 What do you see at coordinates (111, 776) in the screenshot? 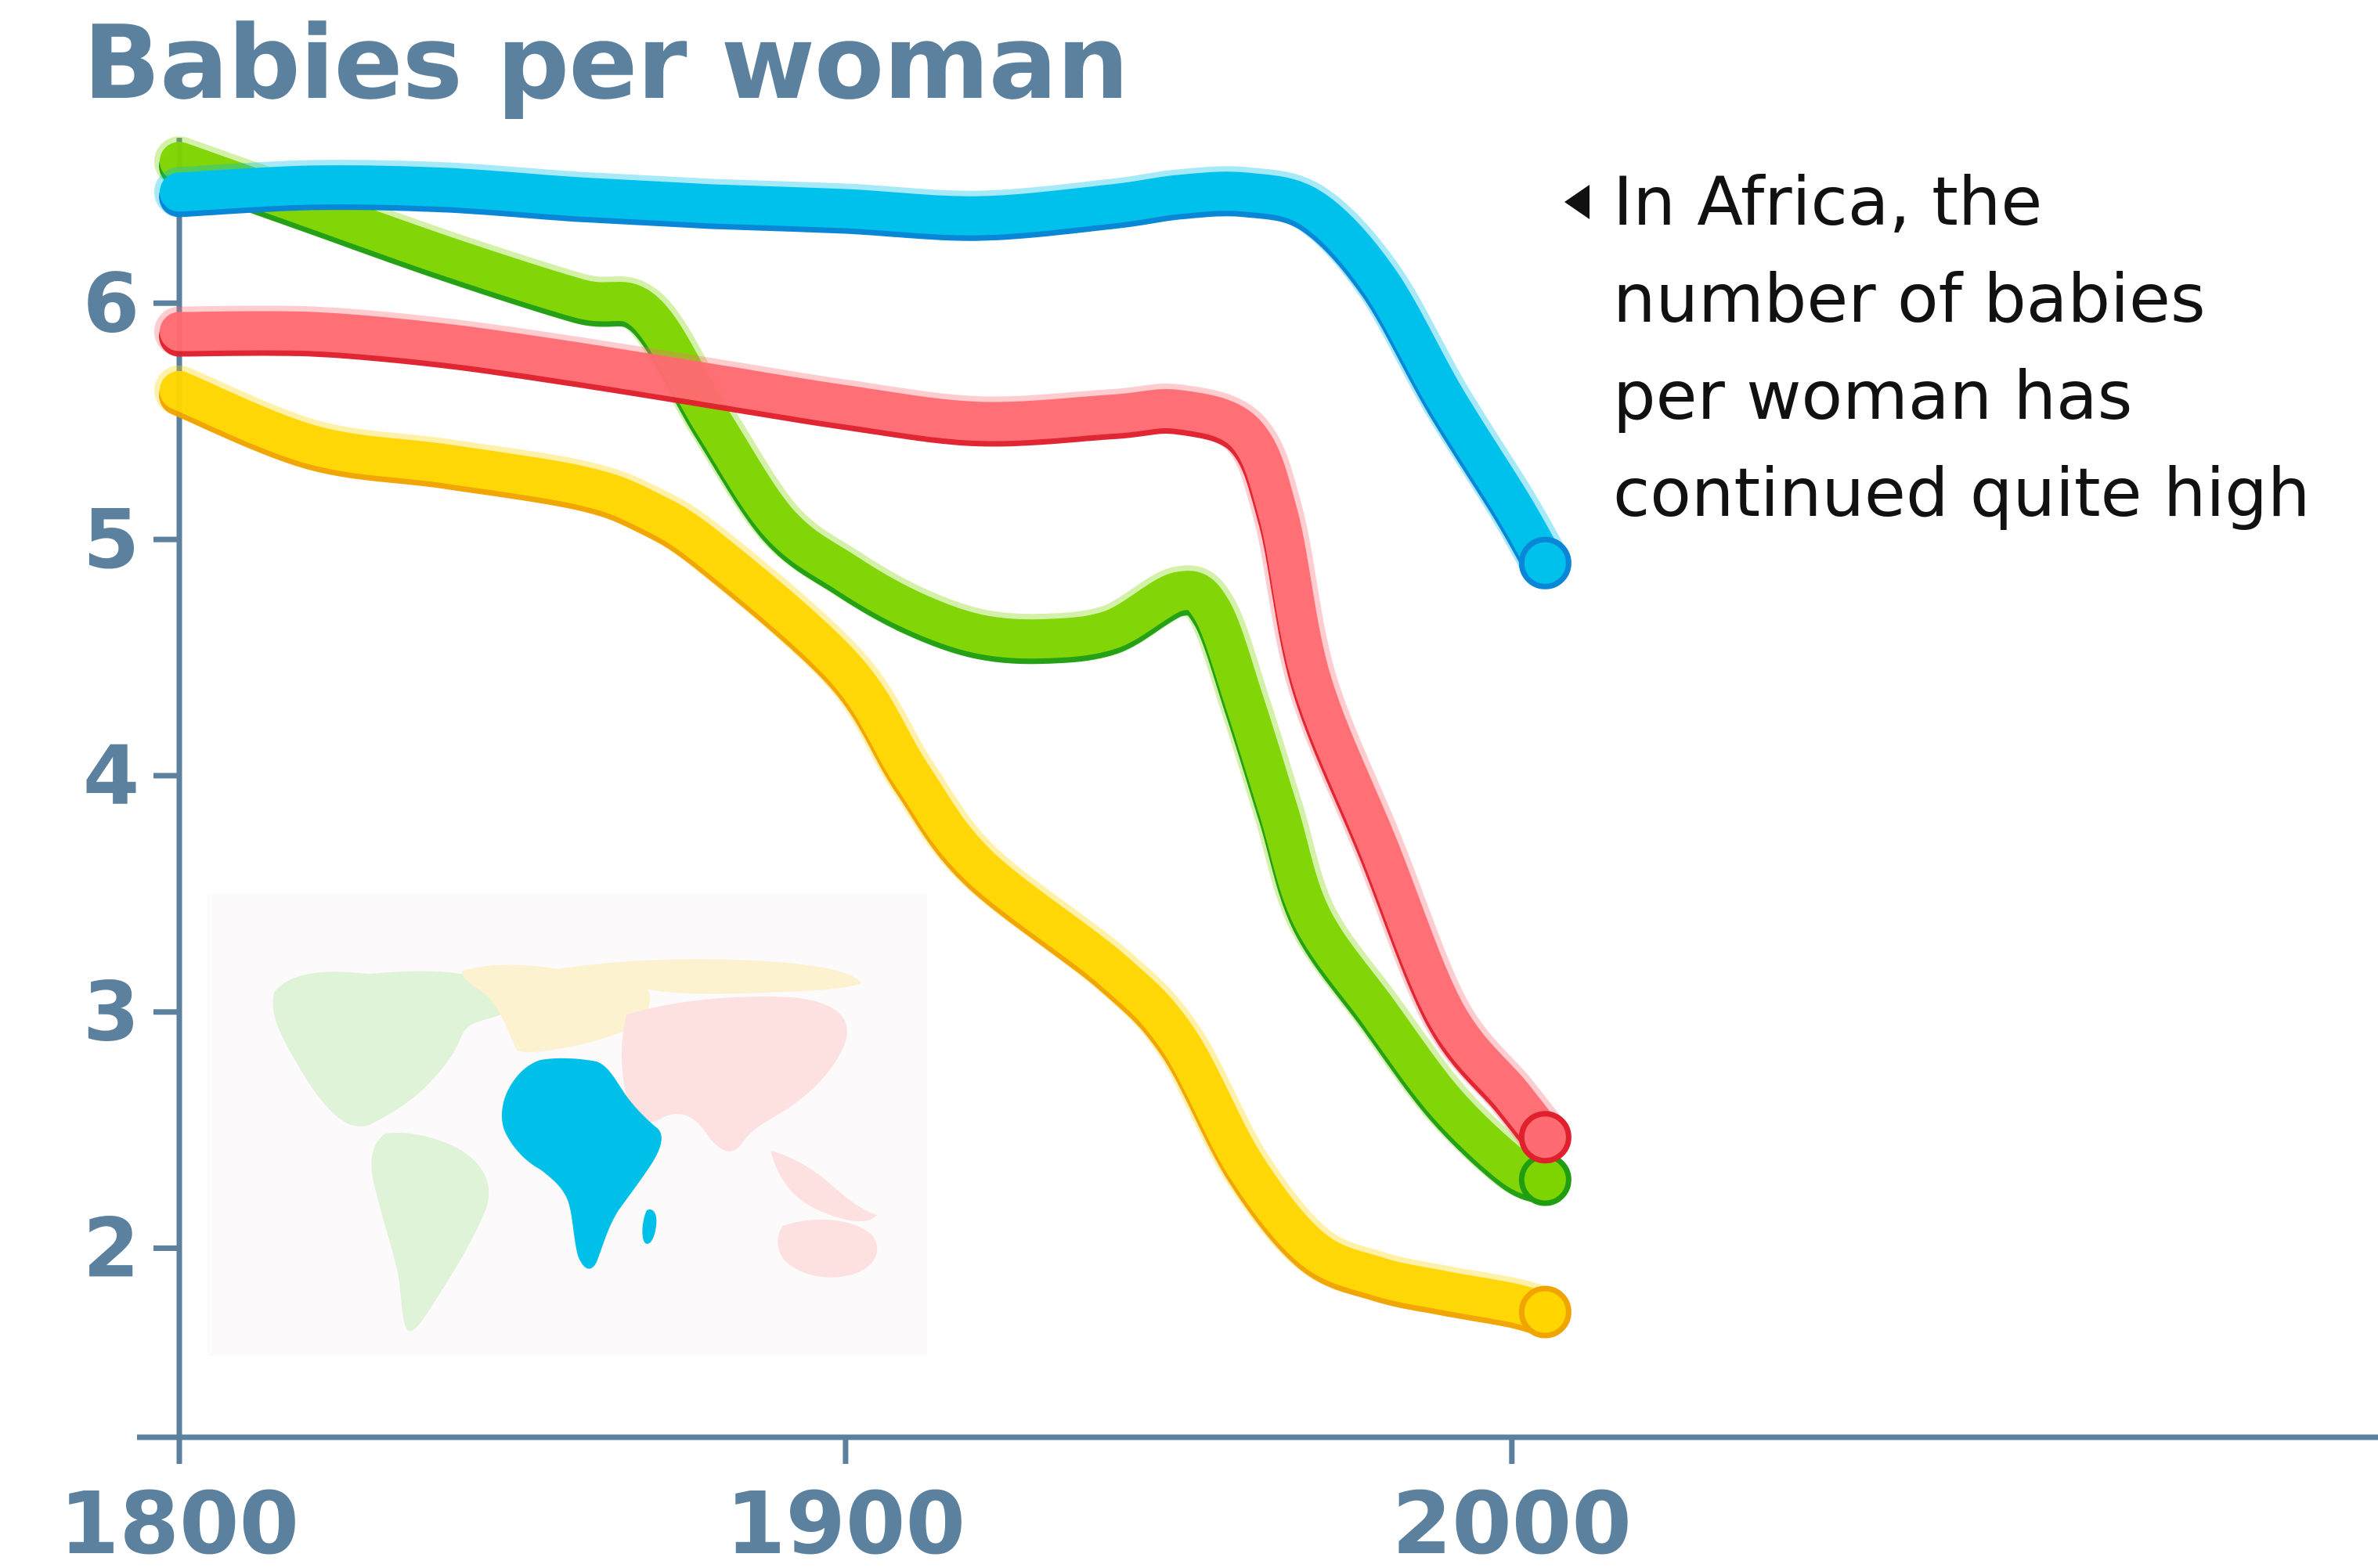
I see `y-tick-label: 4` at bounding box center [111, 776].